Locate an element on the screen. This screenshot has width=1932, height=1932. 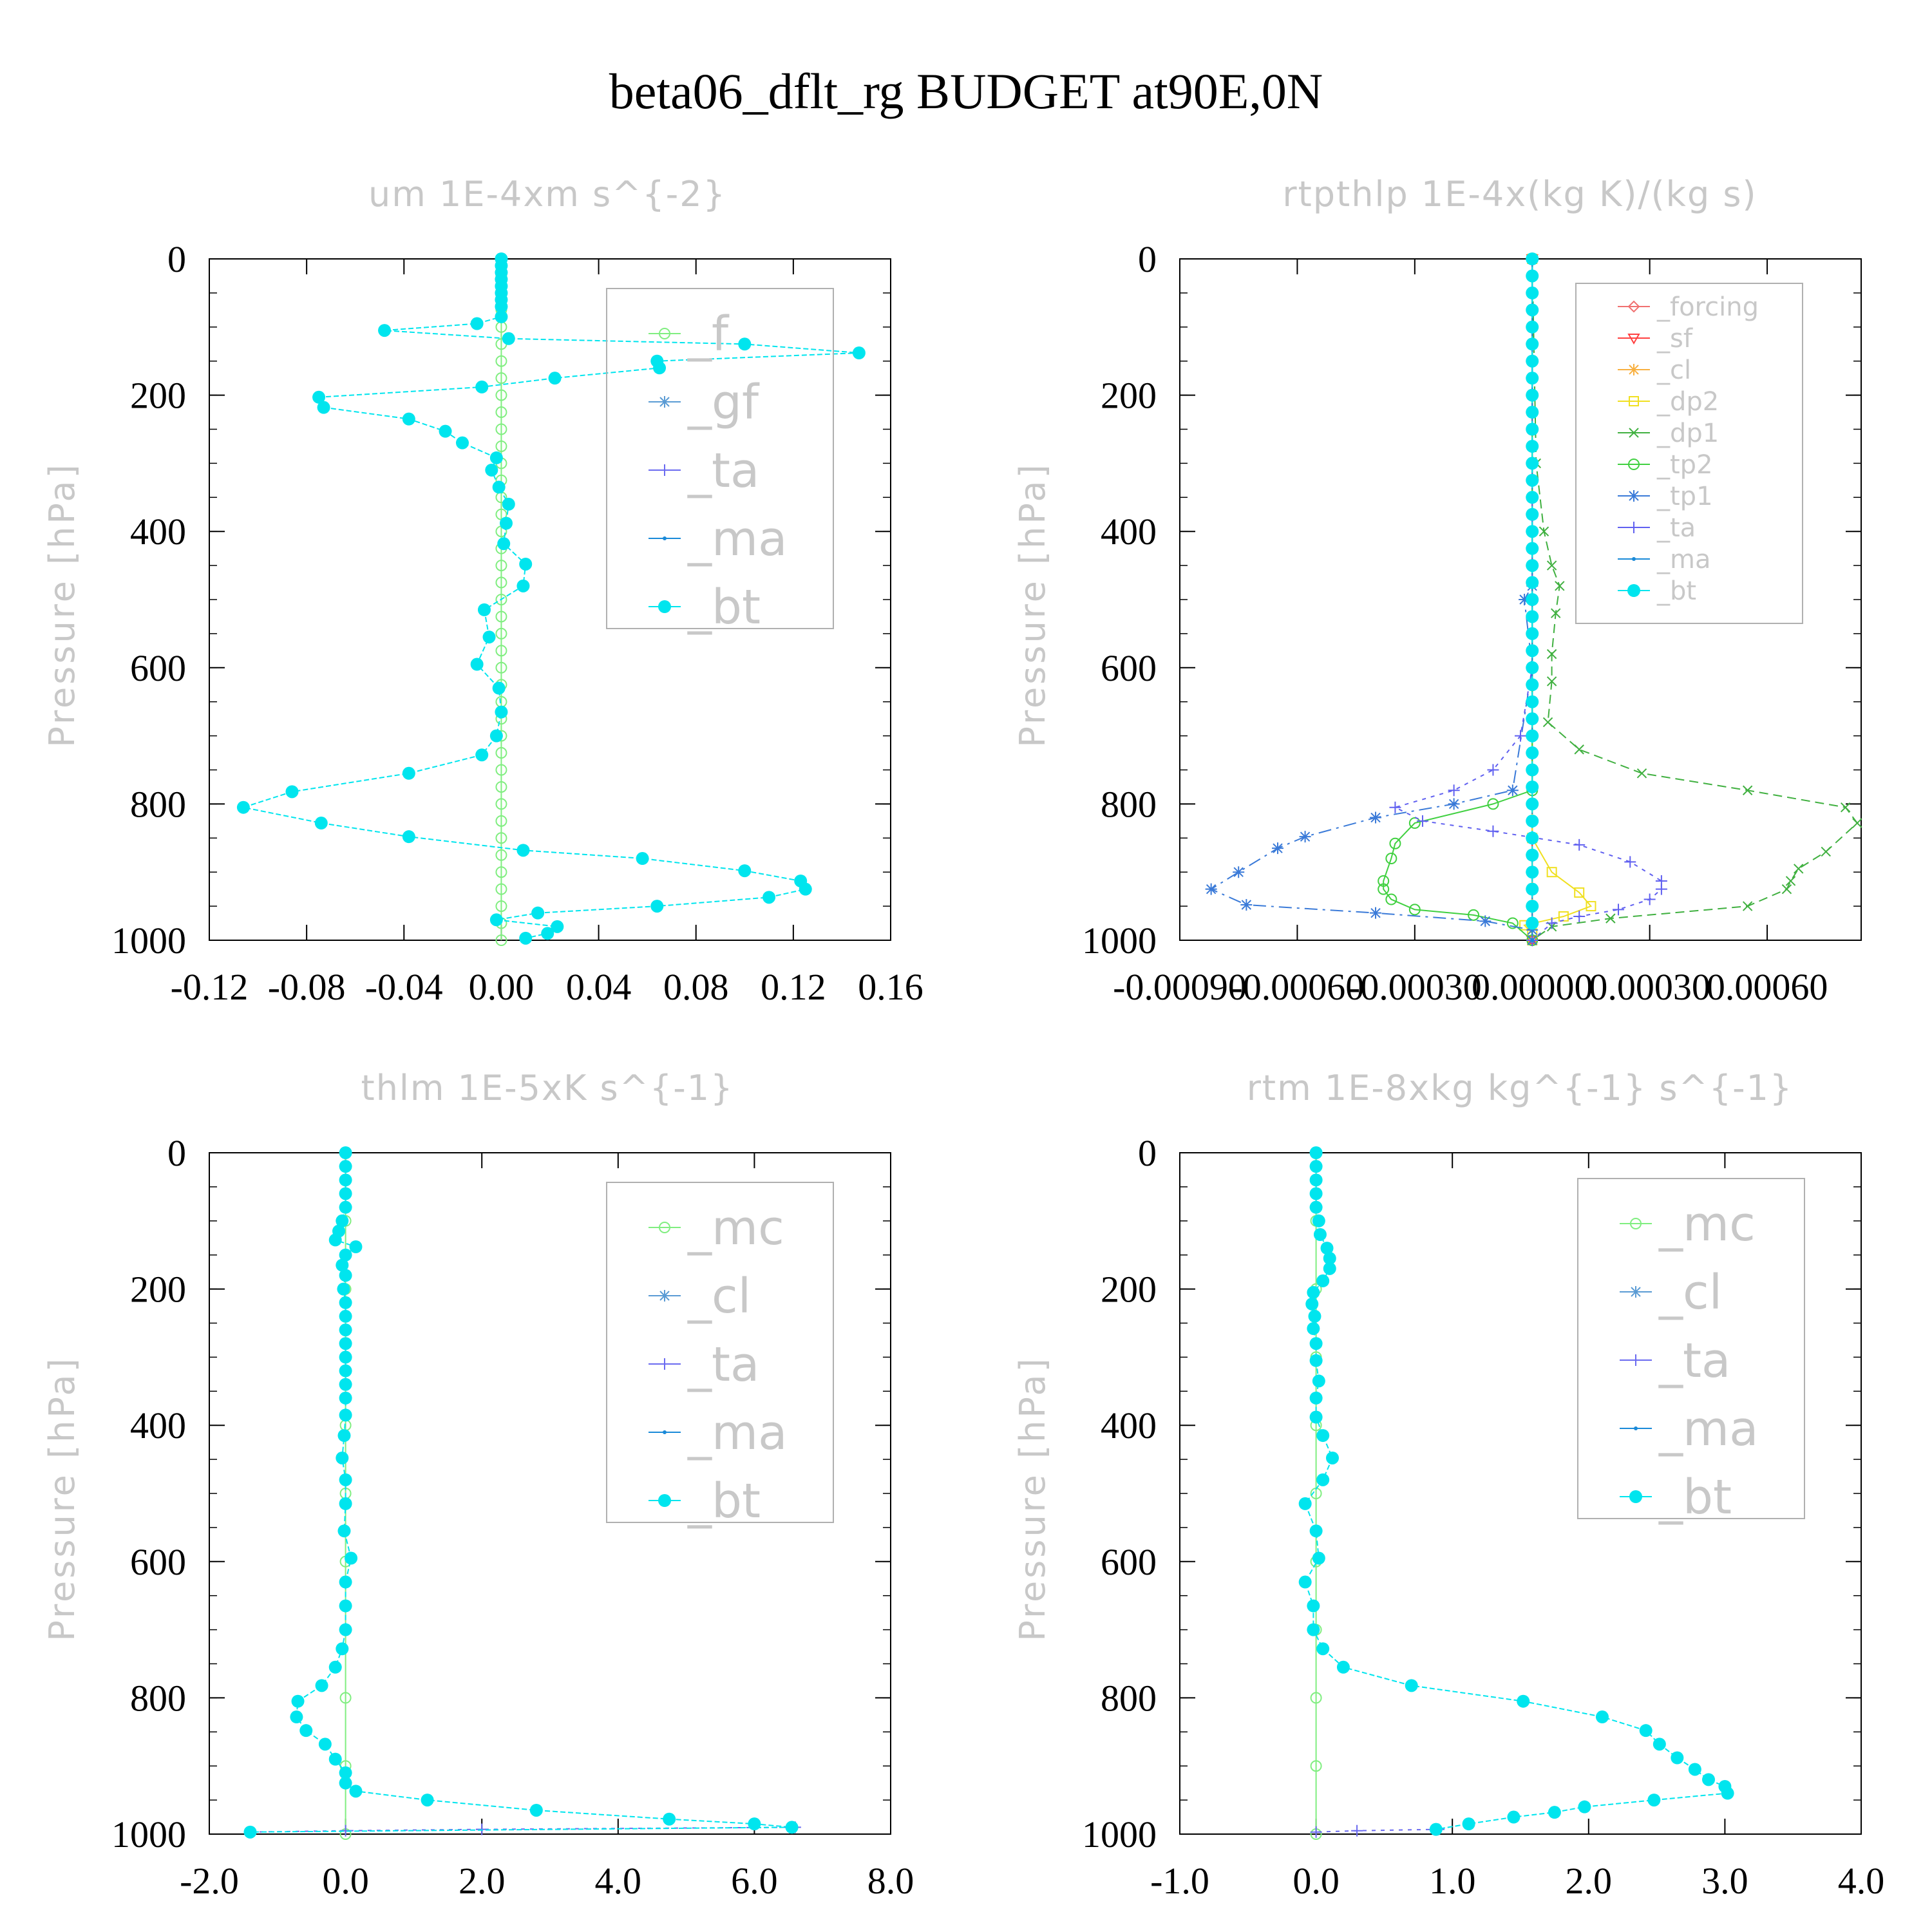
x-tick-label: -1.0 is located at coordinates (1179, 1881).